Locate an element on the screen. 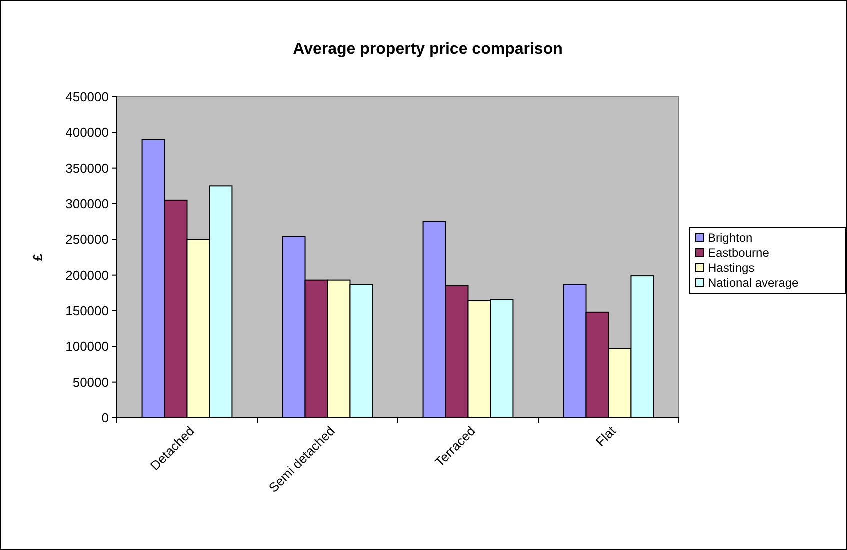 The image size is (847, 550). y-tick-label: 200000 is located at coordinates (87, 275).